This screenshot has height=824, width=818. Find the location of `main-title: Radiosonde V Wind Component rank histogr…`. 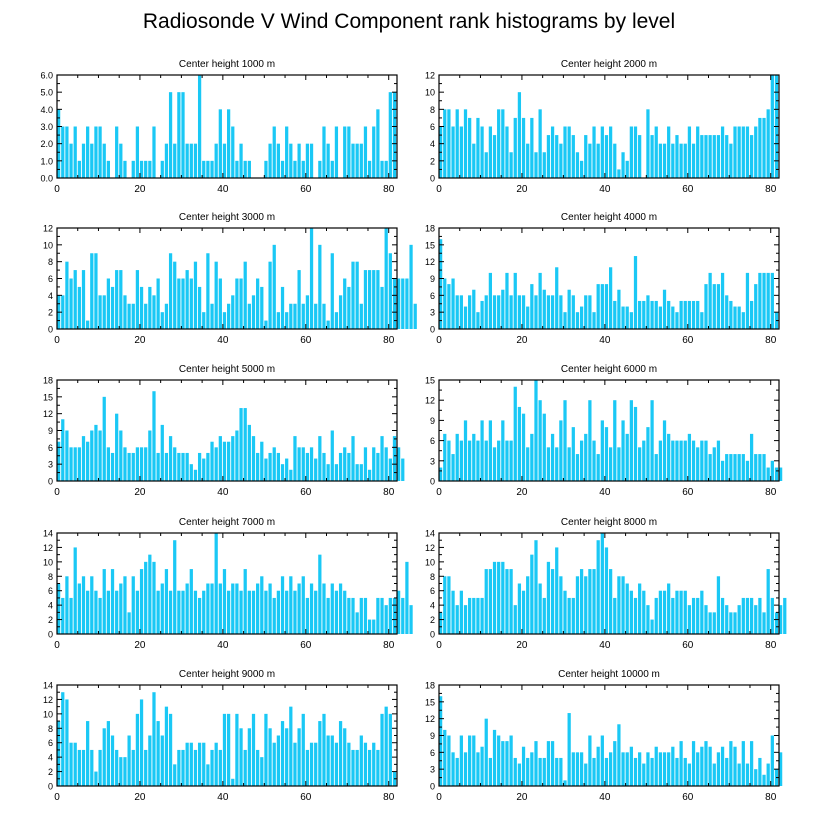

main-title: Radiosonde V Wind Component rank histogr… is located at coordinates (409, 21).